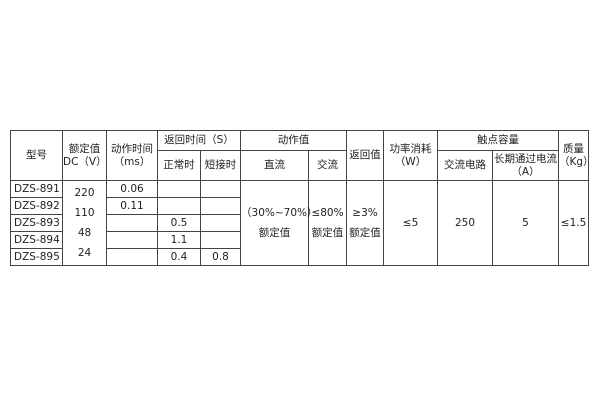  What do you see at coordinates (84, 223) in the screenshot?
I see `voltage-cell: 220 110 48 24` at bounding box center [84, 223].